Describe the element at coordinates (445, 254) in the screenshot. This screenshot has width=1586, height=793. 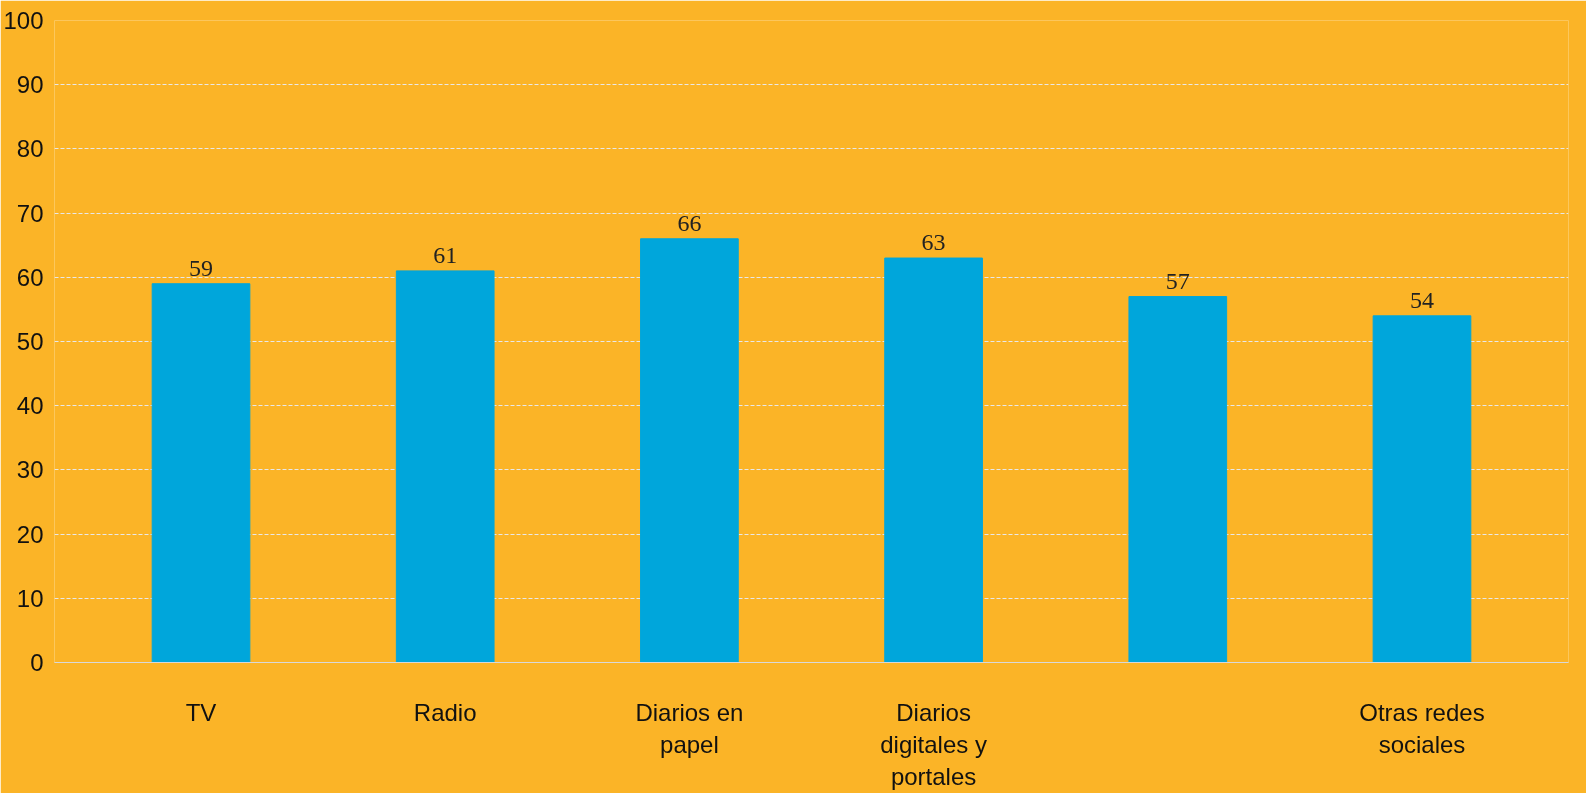
I see `data-label: 61` at that location.